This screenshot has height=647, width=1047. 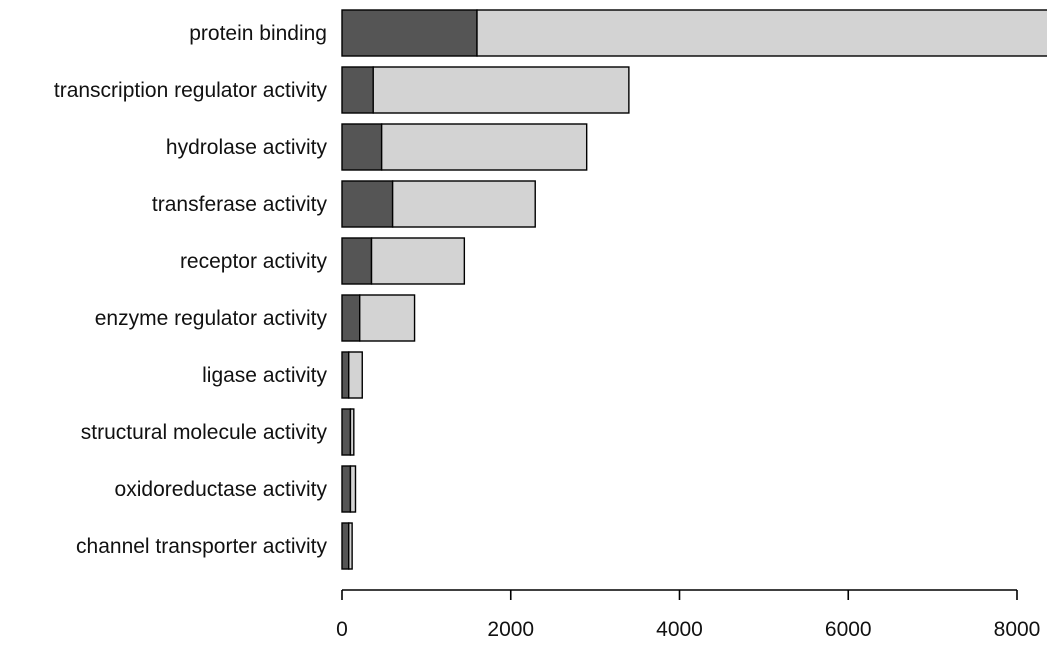 What do you see at coordinates (254, 261) in the screenshot?
I see `category-label-receptor-activity: receptor activity` at bounding box center [254, 261].